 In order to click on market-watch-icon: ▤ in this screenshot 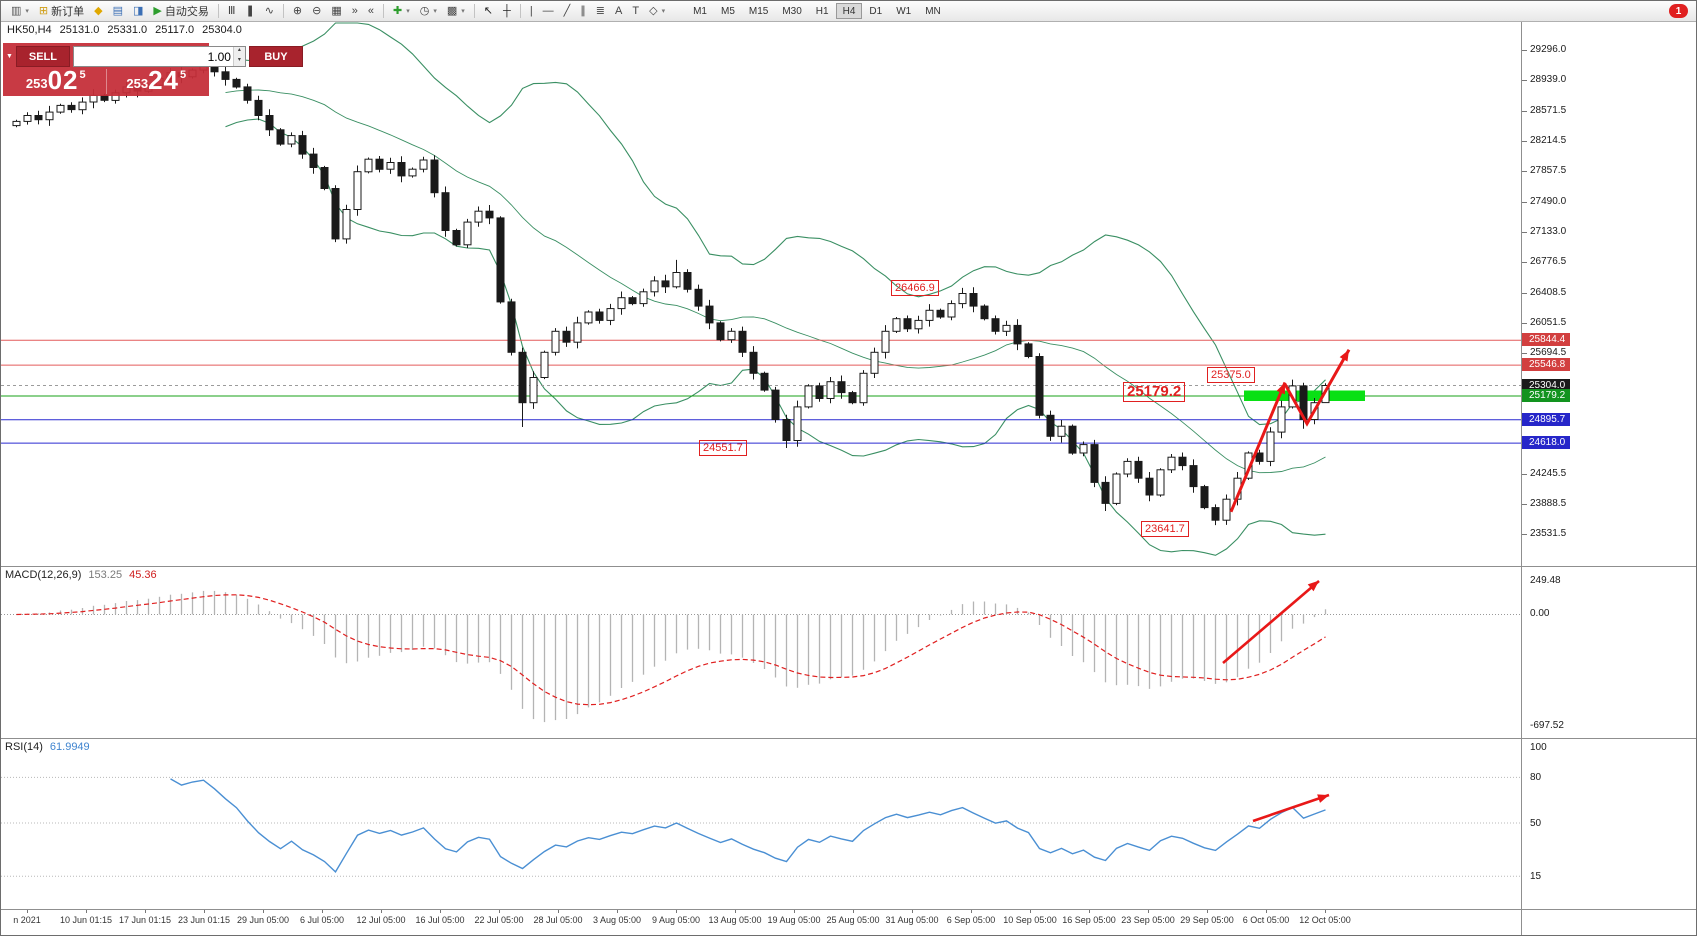, I will do `click(118, 11)`.